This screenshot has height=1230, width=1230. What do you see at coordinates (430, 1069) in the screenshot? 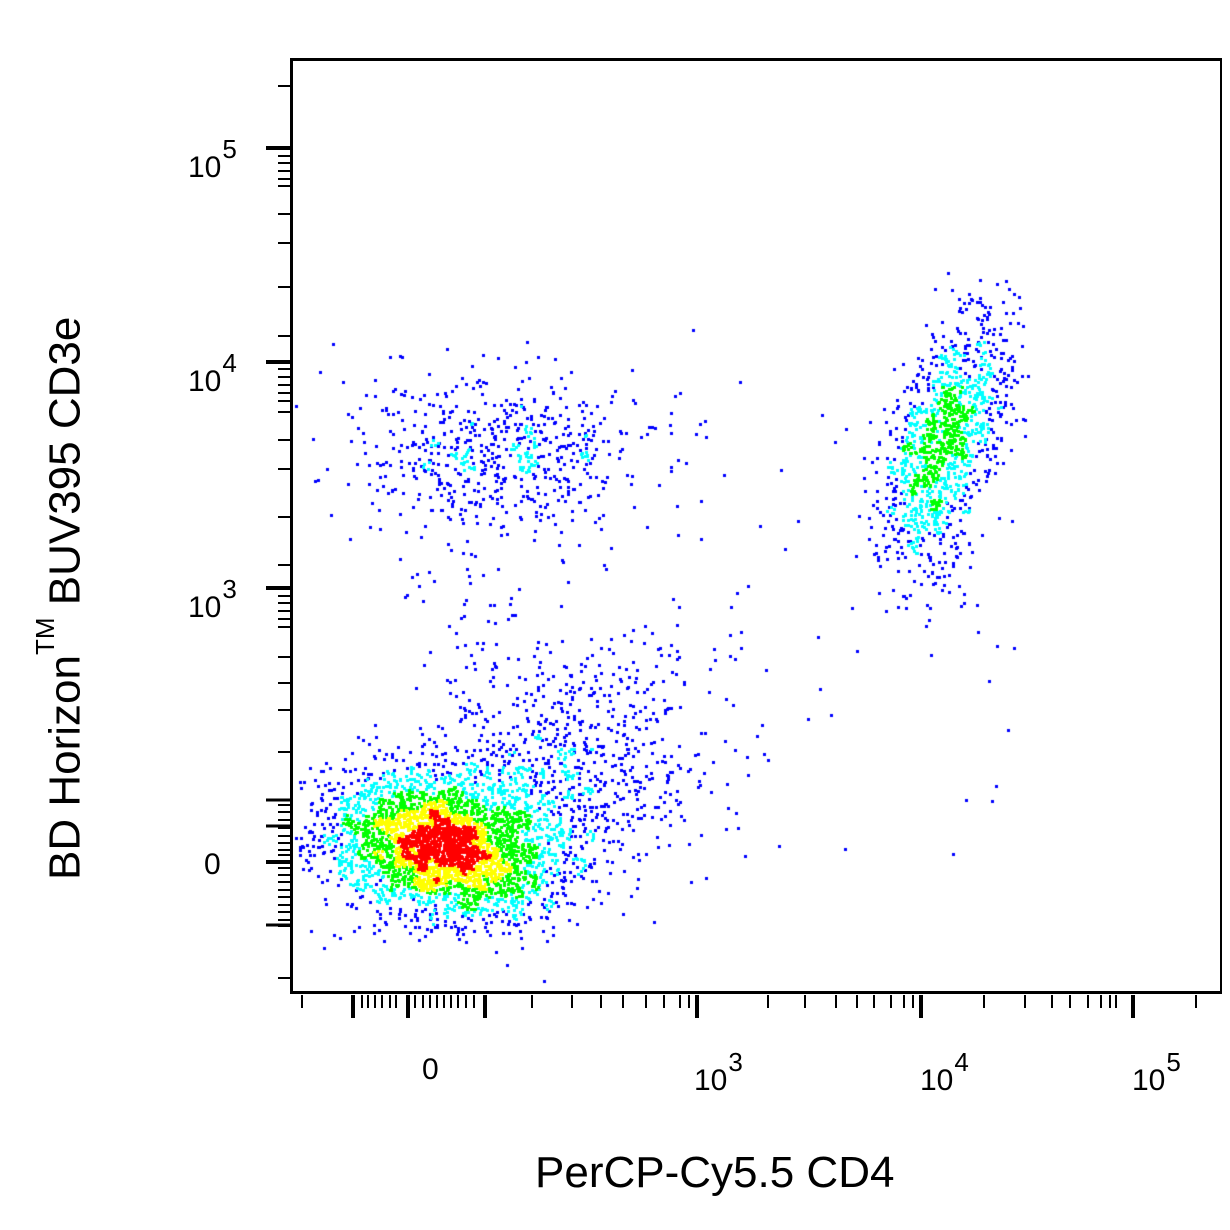
I see `x-tick-label-0: 0` at bounding box center [430, 1069].